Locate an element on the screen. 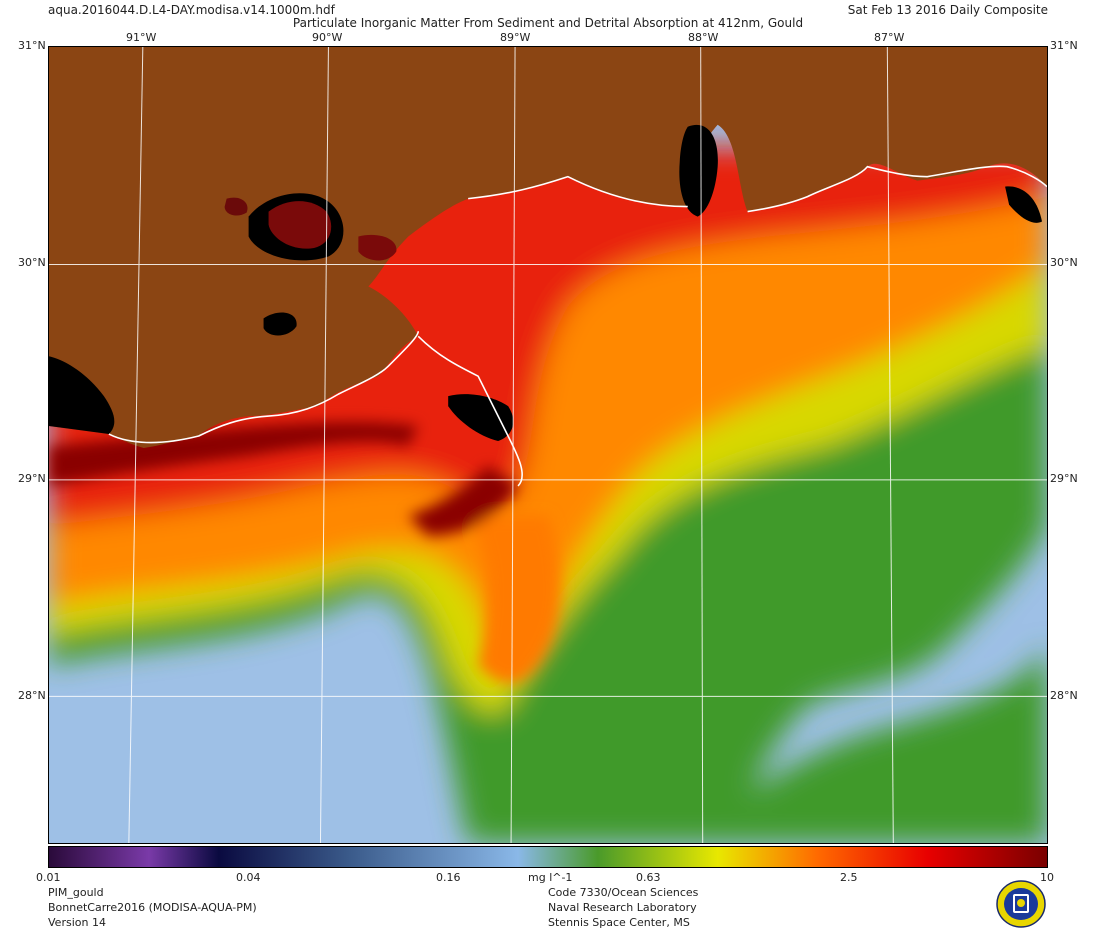 This screenshot has height=931, width=1096. lat-tick-left-31: 31°N is located at coordinates (32, 45).